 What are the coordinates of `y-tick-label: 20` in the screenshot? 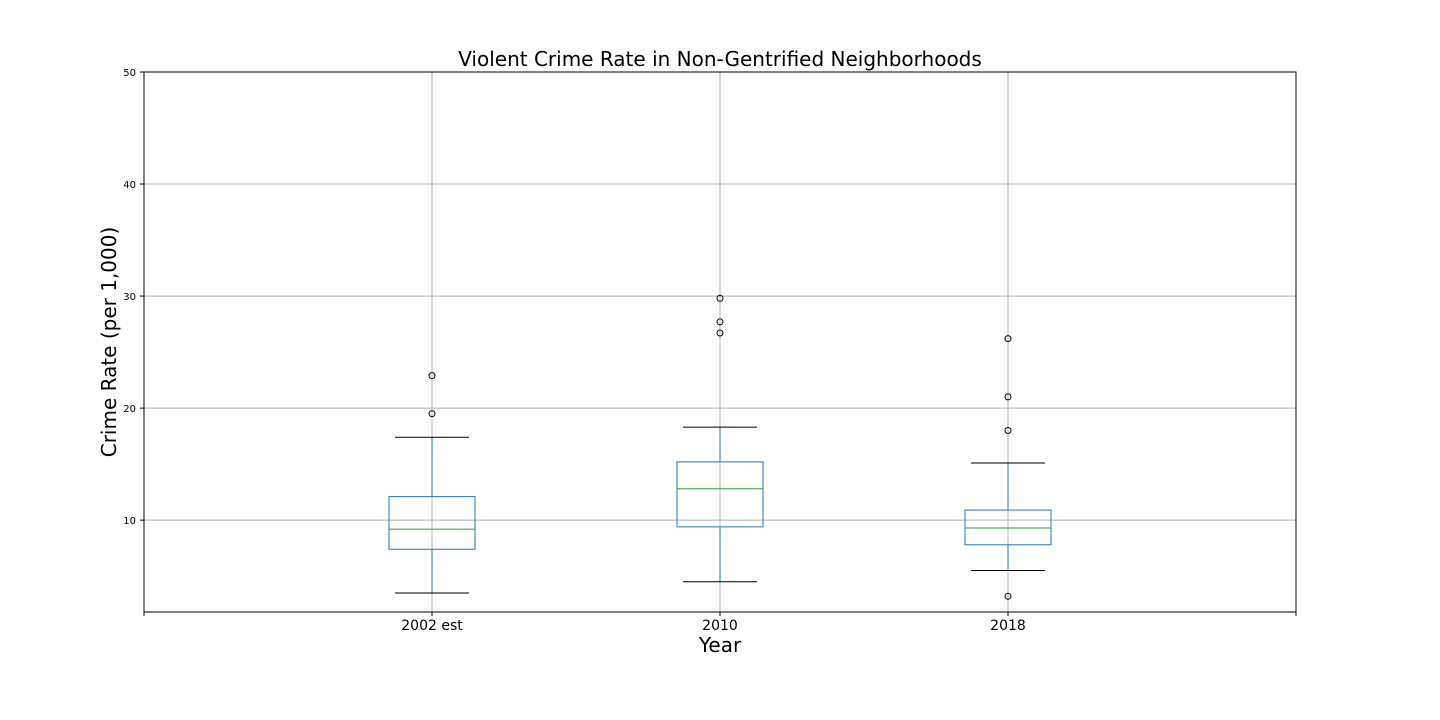 It's located at (129, 409).